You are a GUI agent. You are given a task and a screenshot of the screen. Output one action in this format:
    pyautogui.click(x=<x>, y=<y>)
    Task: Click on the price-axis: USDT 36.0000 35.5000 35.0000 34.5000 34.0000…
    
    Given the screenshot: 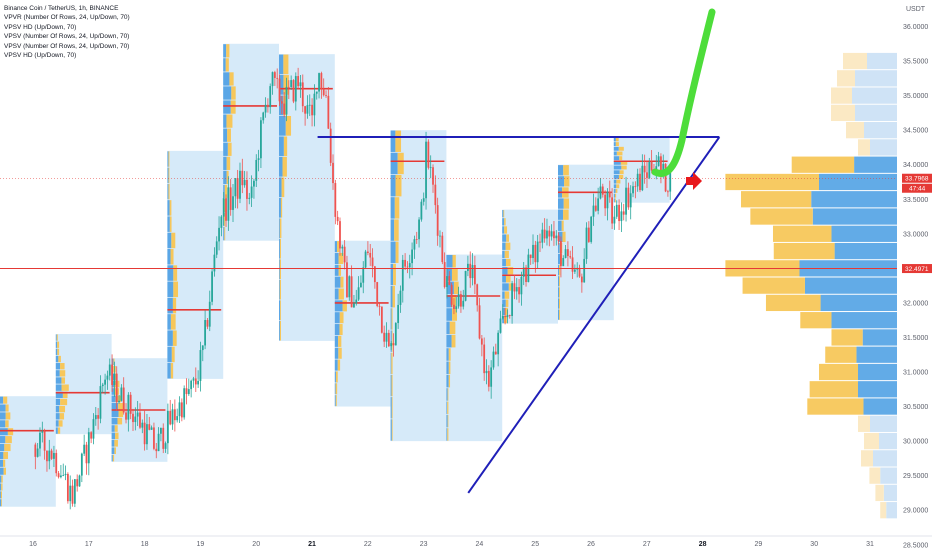 What is the action you would take?
    pyautogui.click(x=914, y=274)
    